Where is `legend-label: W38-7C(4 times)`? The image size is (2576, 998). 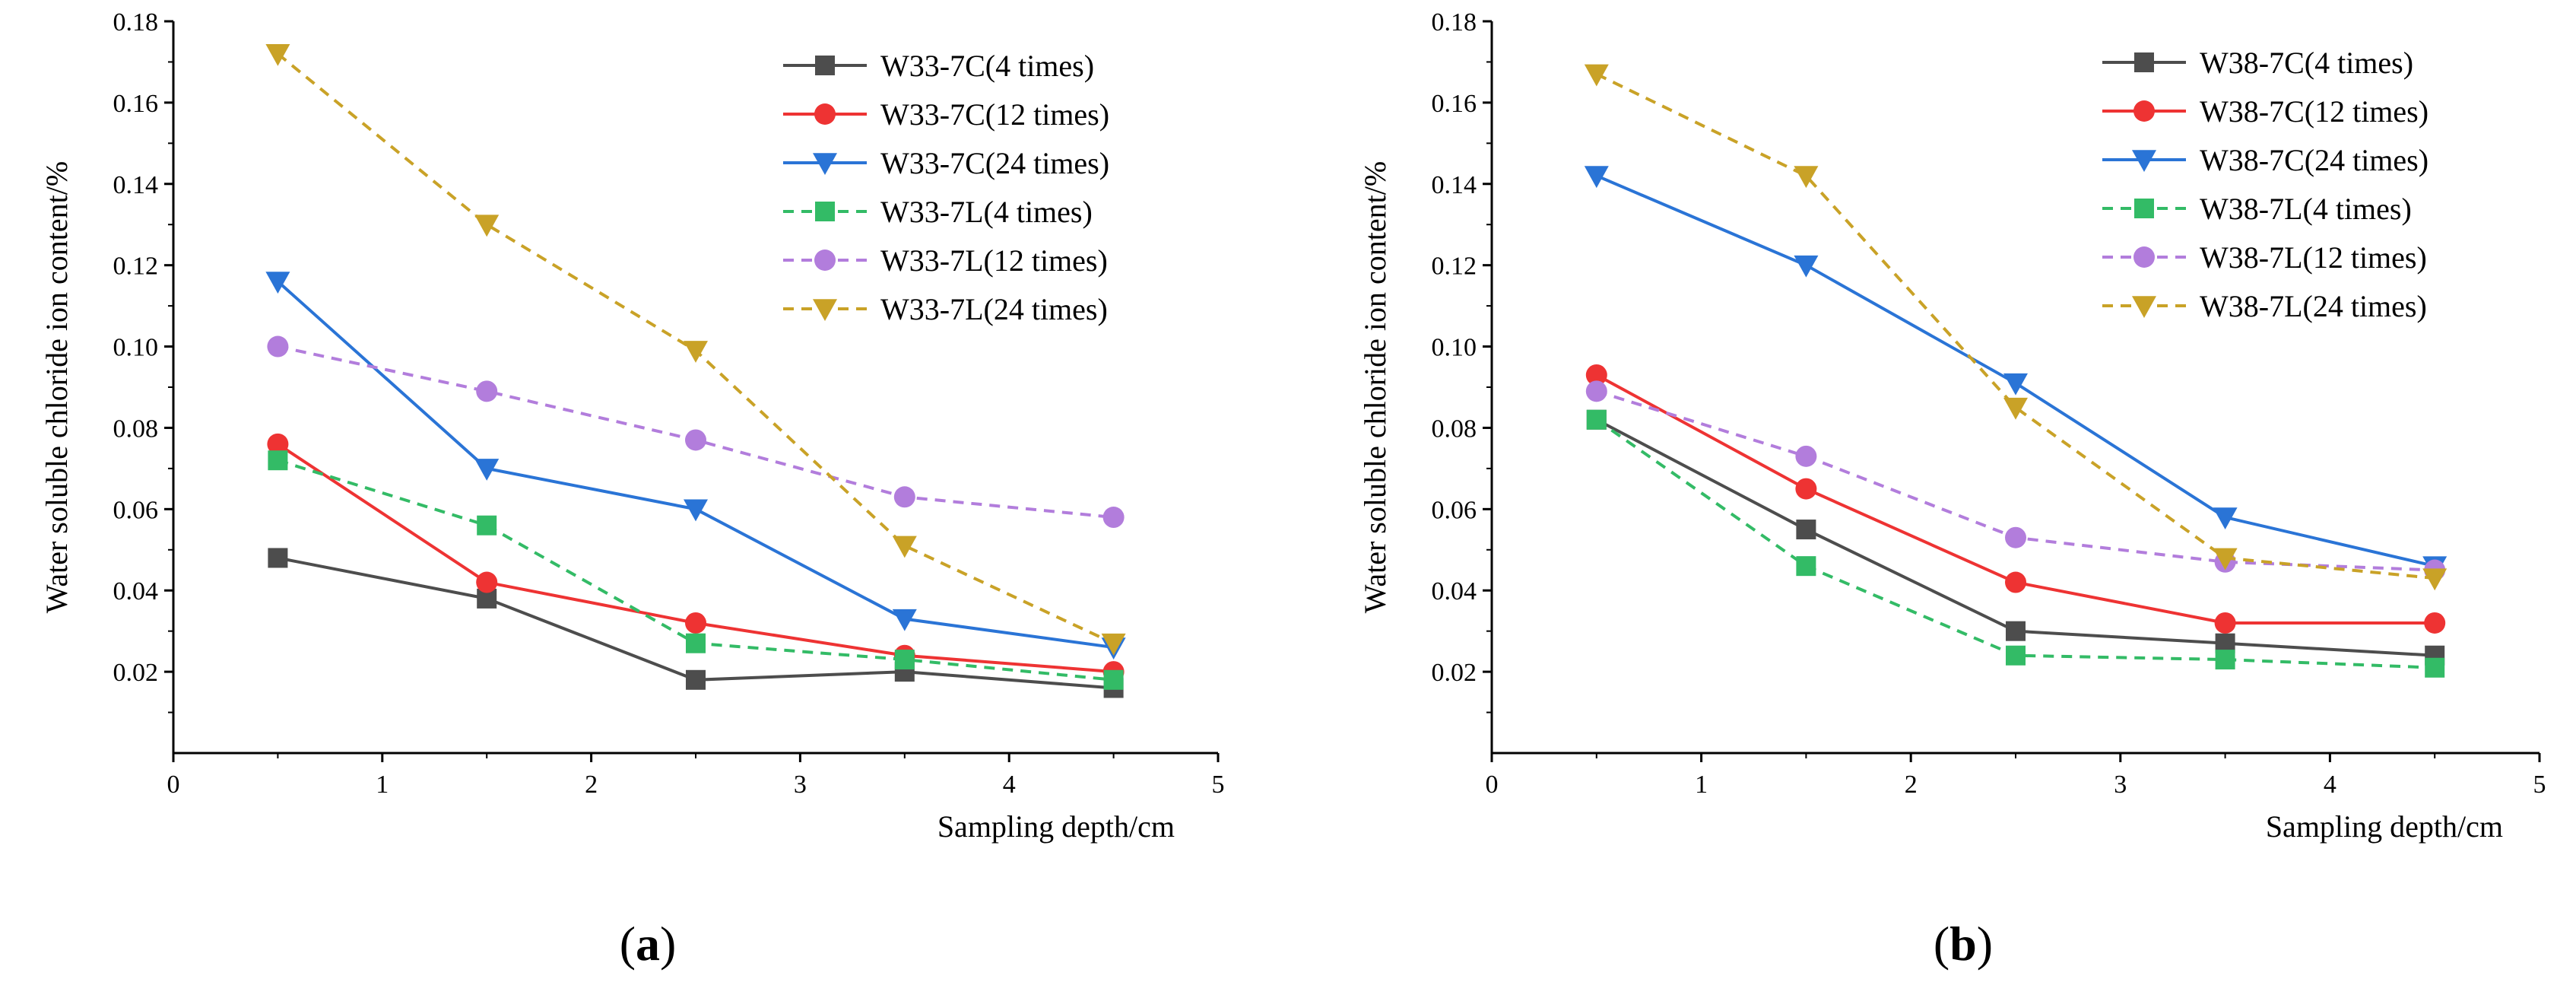 legend-label: W38-7C(4 times) is located at coordinates (2307, 63).